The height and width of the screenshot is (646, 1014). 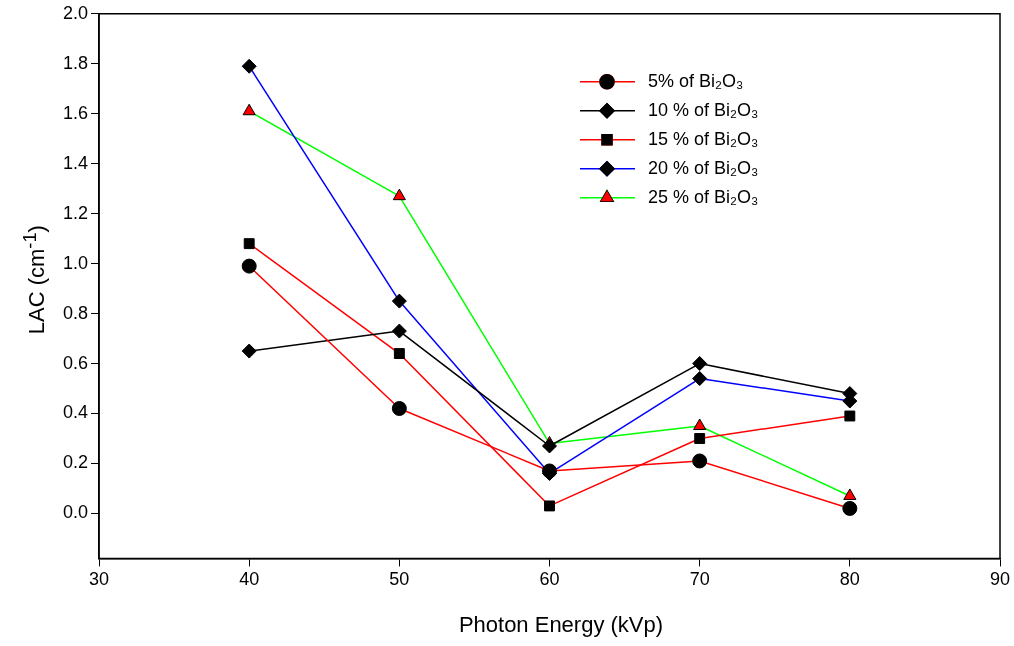 What do you see at coordinates (561, 625) in the screenshot?
I see `x-axis-title: Photon Energy (kVp)` at bounding box center [561, 625].